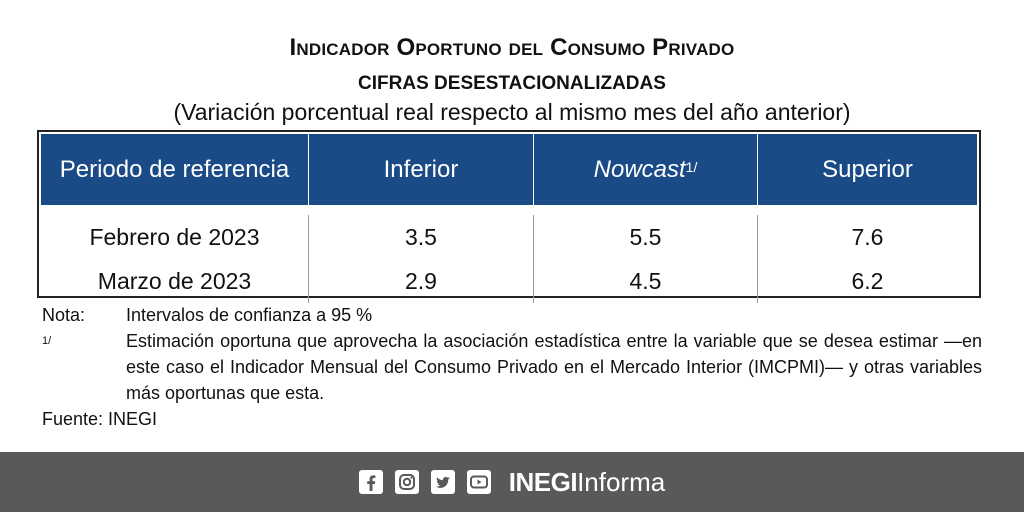 The image size is (1024, 512). I want to click on cell-nowcast: 5.5, so click(646, 237).